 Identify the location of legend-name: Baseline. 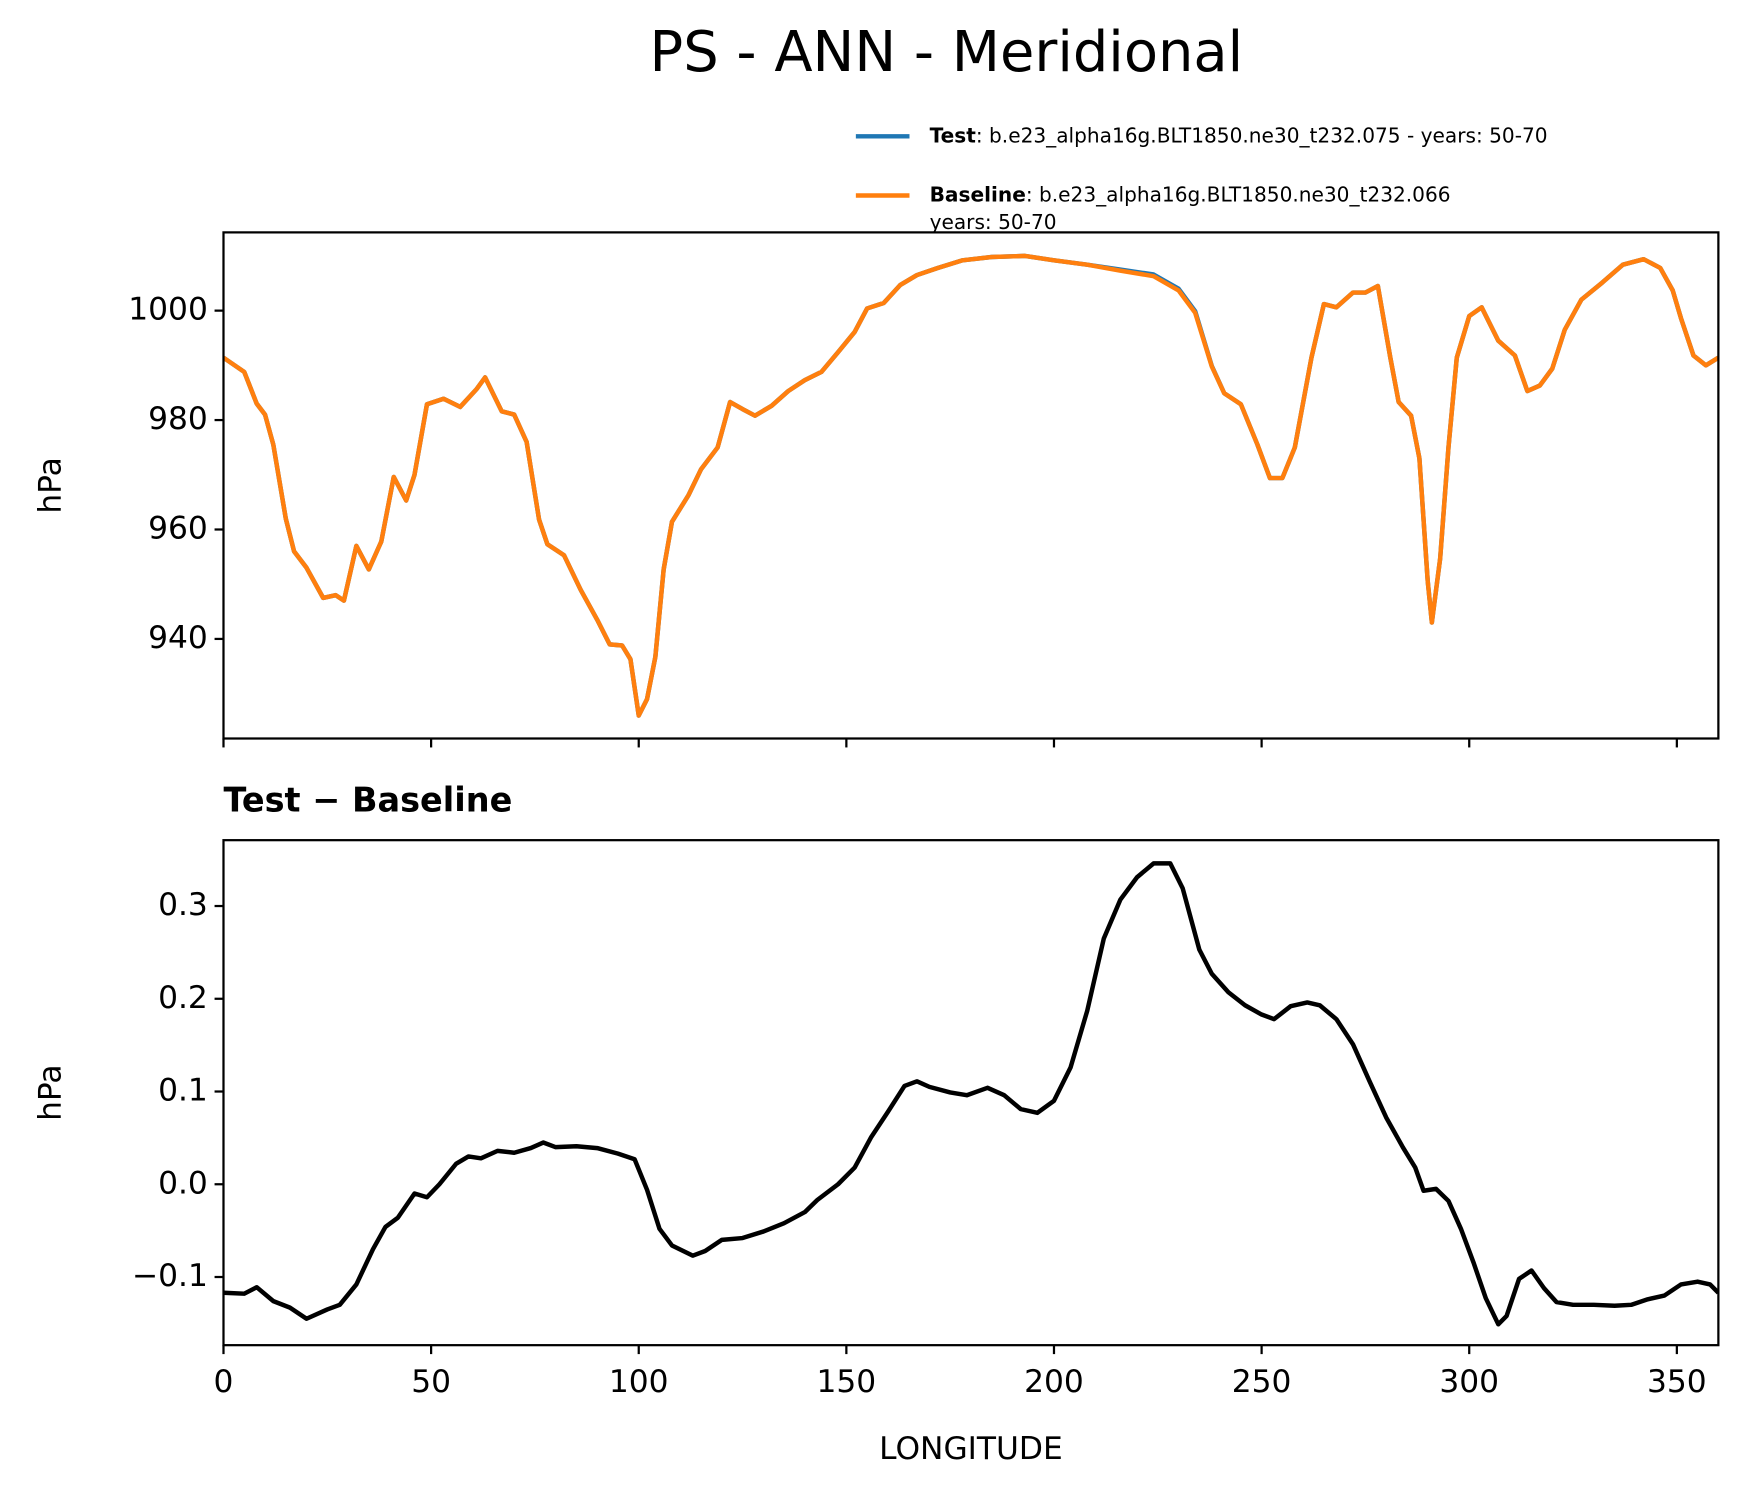
(978, 194).